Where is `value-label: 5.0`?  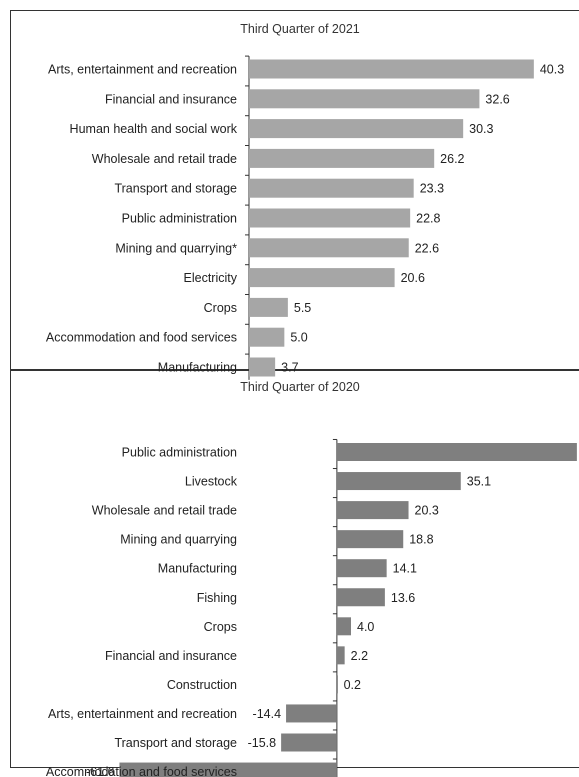
value-label: 5.0 is located at coordinates (298, 338).